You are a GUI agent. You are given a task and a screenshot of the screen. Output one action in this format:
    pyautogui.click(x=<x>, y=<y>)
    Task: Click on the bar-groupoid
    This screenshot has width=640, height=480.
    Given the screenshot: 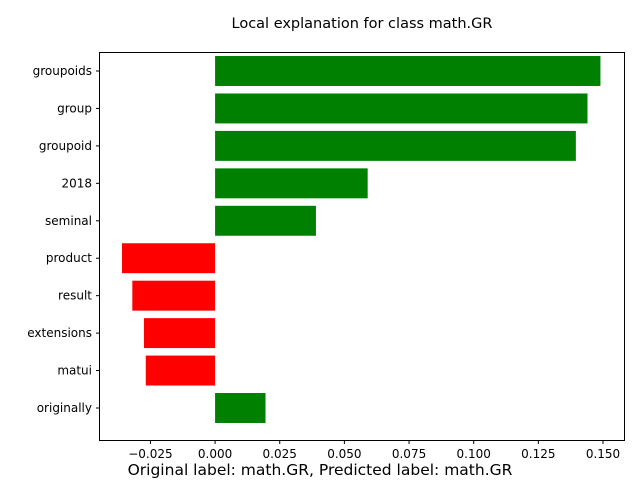 What is the action you would take?
    pyautogui.click(x=395, y=145)
    